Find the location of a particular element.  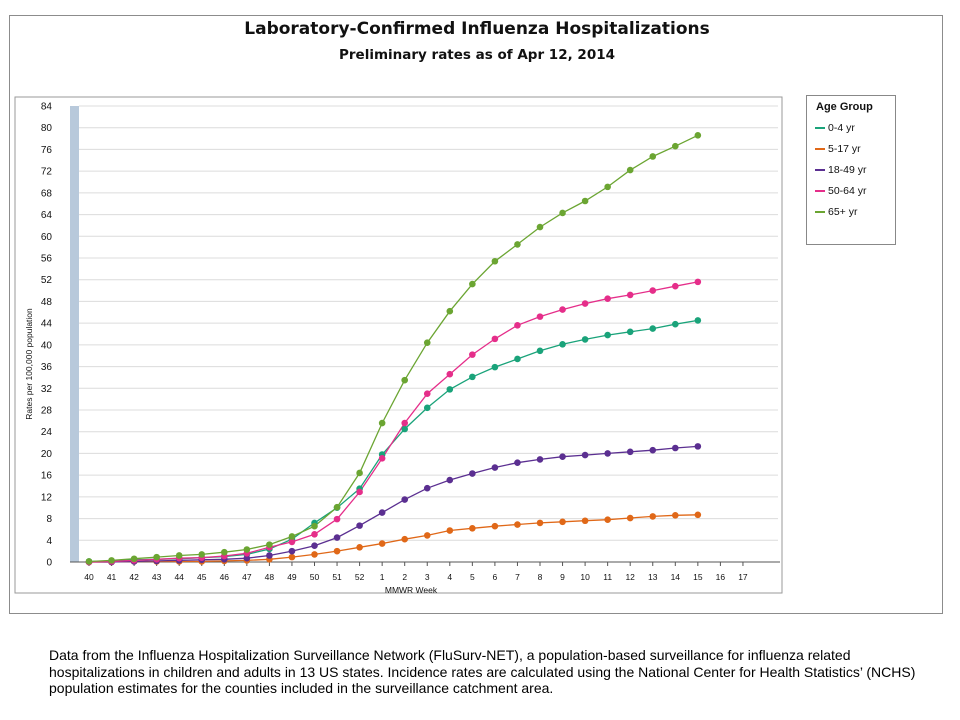

x-tick-label: 52 is located at coordinates (360, 577).